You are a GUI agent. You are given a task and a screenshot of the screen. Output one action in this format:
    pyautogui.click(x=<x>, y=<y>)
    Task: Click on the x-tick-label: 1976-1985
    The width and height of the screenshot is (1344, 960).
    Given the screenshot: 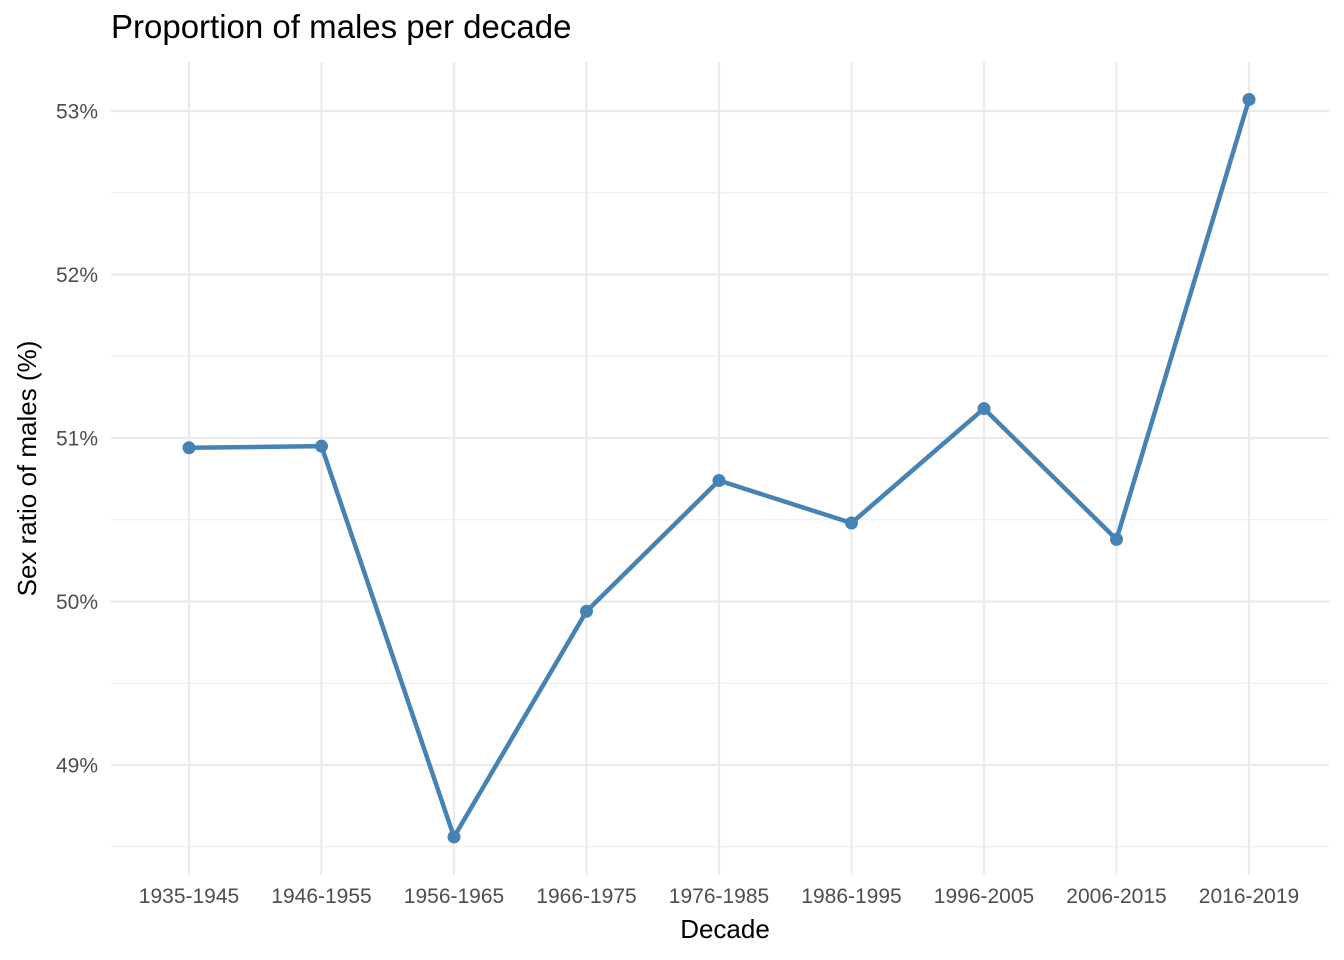 What is the action you would take?
    pyautogui.click(x=719, y=896)
    